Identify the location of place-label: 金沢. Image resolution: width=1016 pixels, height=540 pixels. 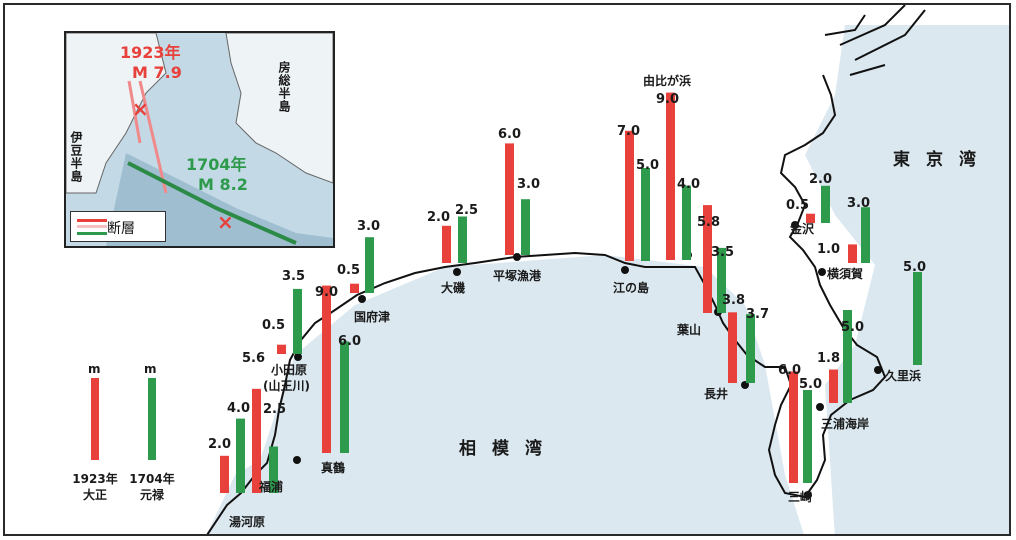
(802, 229).